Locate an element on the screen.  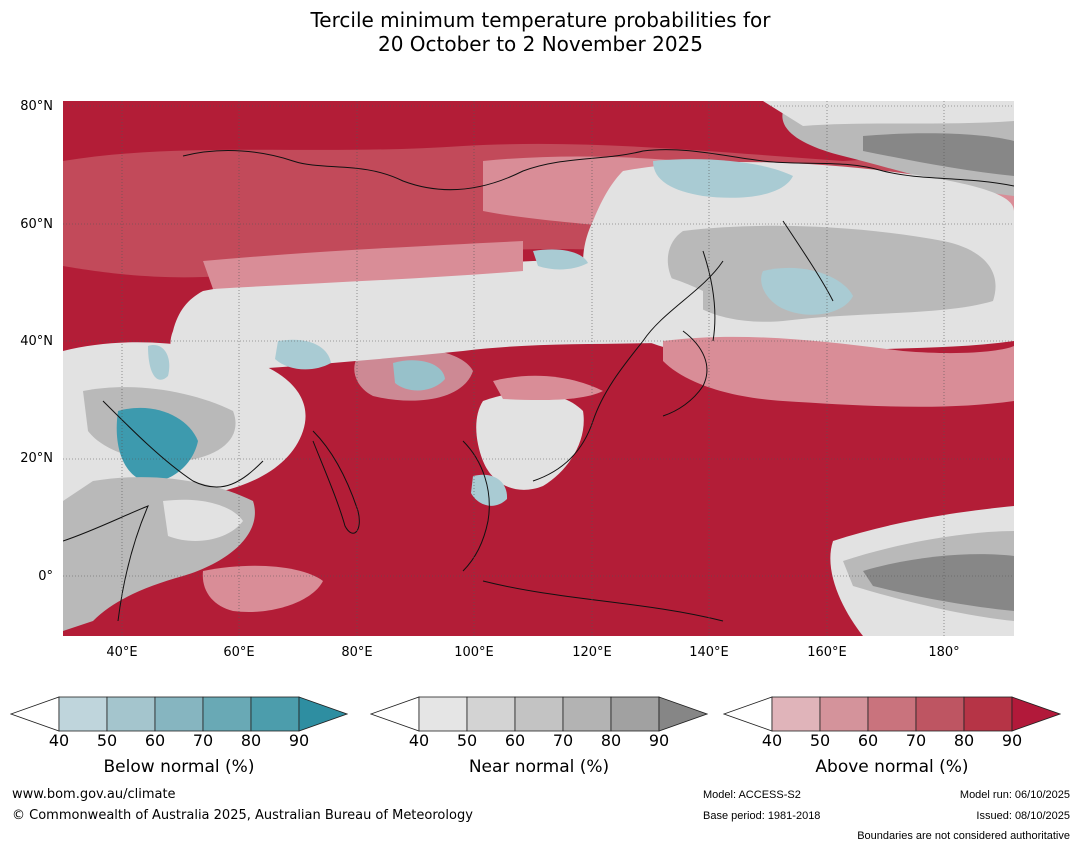
south-china-near-normal is located at coordinates (530, 441).